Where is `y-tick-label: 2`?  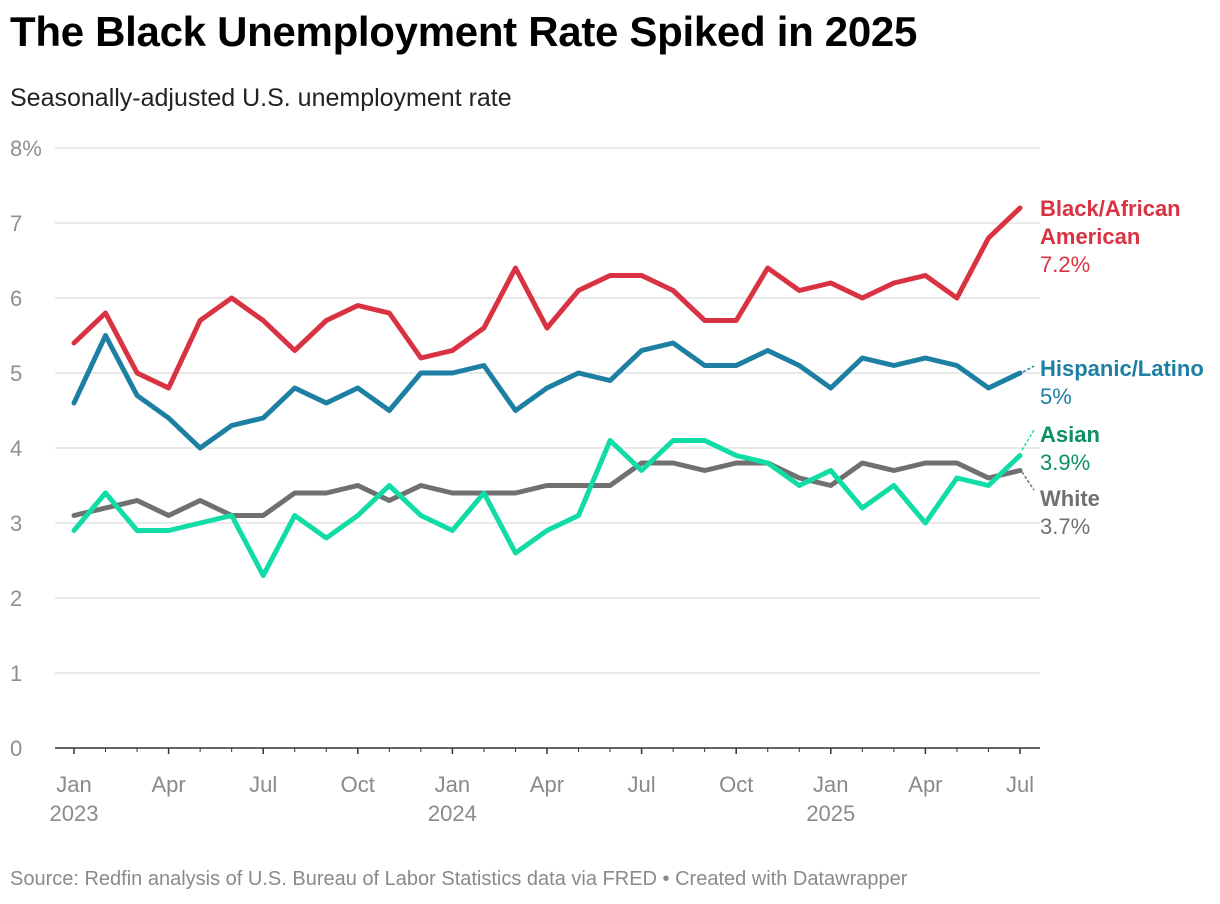
y-tick-label: 2 is located at coordinates (16, 598).